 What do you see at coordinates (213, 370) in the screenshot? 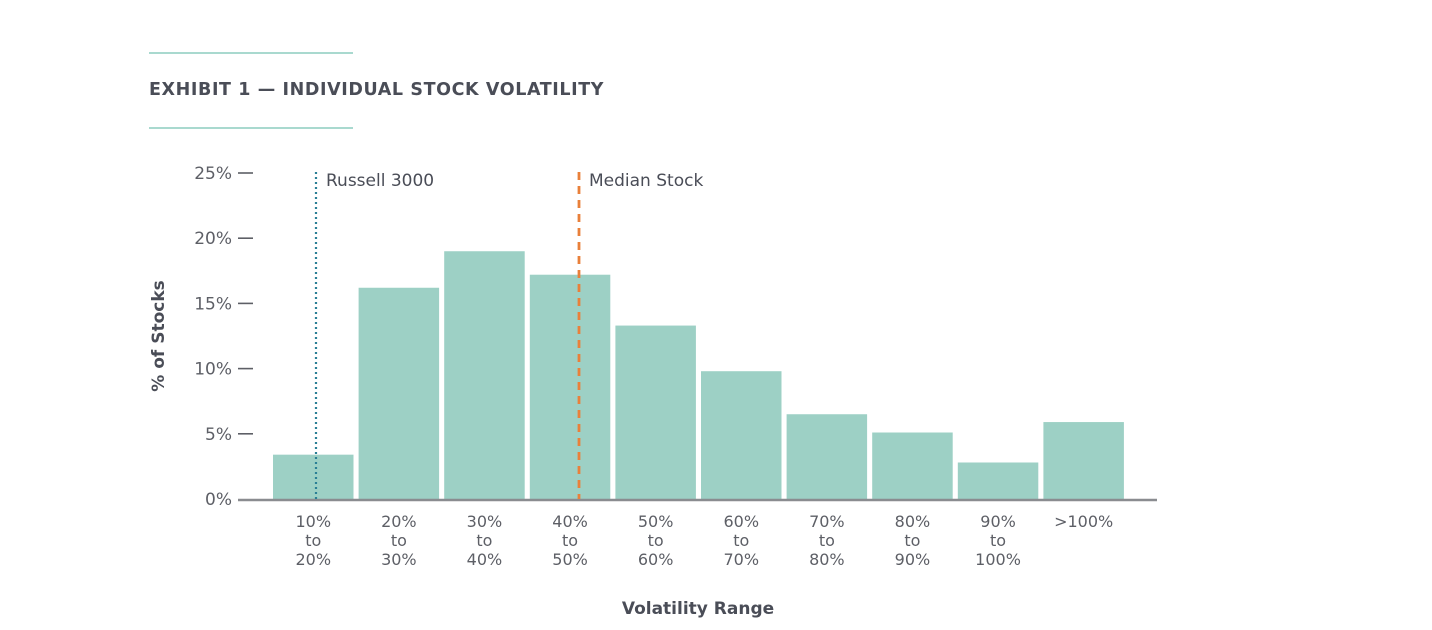
I see `y-tick-label: 10%` at bounding box center [213, 370].